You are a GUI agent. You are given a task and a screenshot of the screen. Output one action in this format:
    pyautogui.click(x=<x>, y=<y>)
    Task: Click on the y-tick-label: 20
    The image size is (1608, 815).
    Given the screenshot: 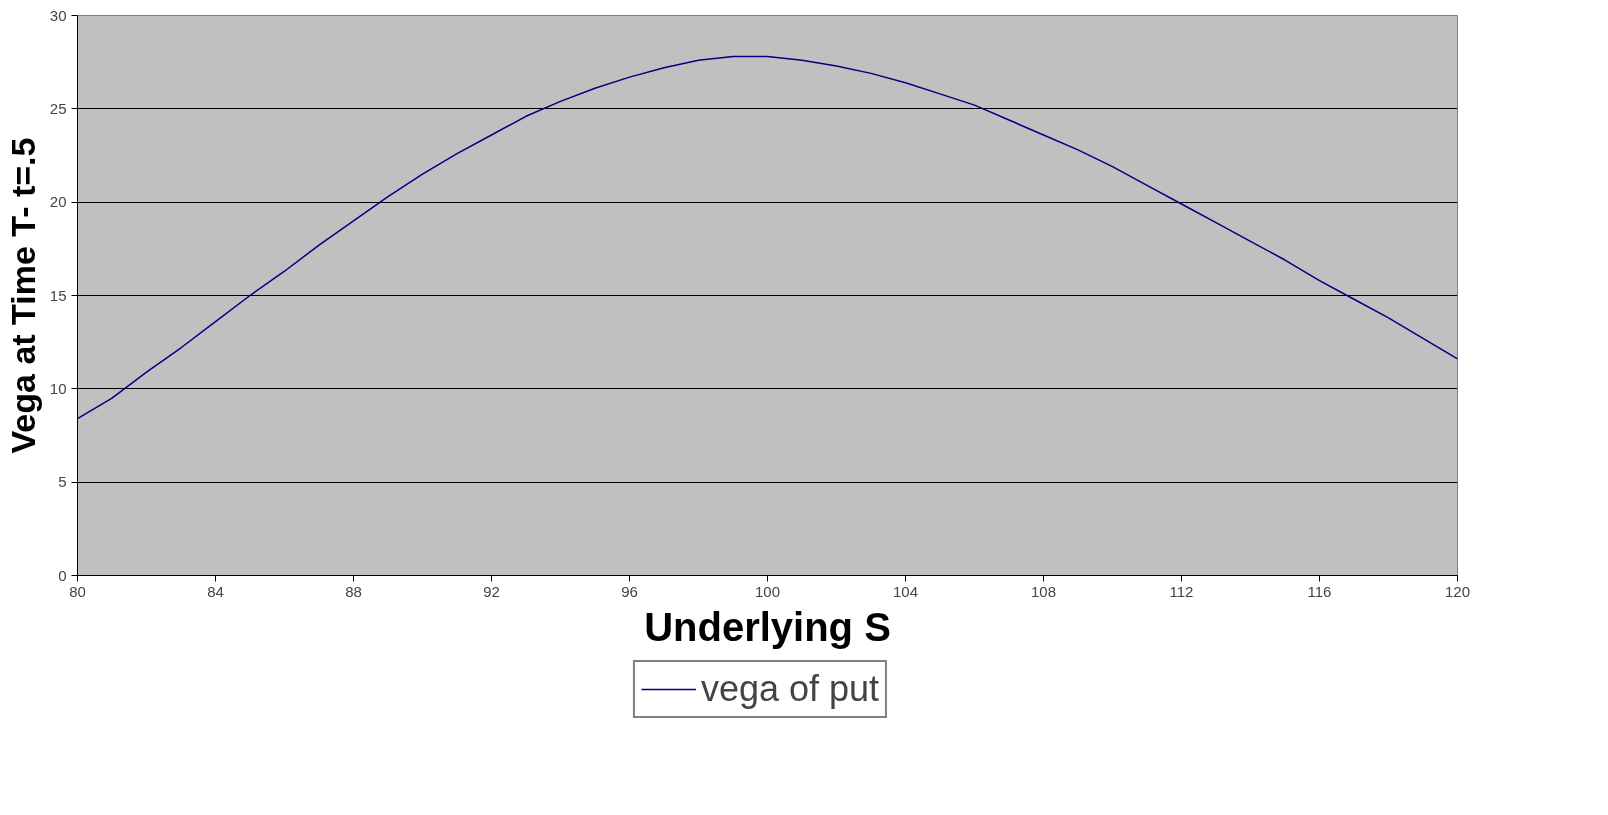 What is the action you would take?
    pyautogui.click(x=58, y=202)
    